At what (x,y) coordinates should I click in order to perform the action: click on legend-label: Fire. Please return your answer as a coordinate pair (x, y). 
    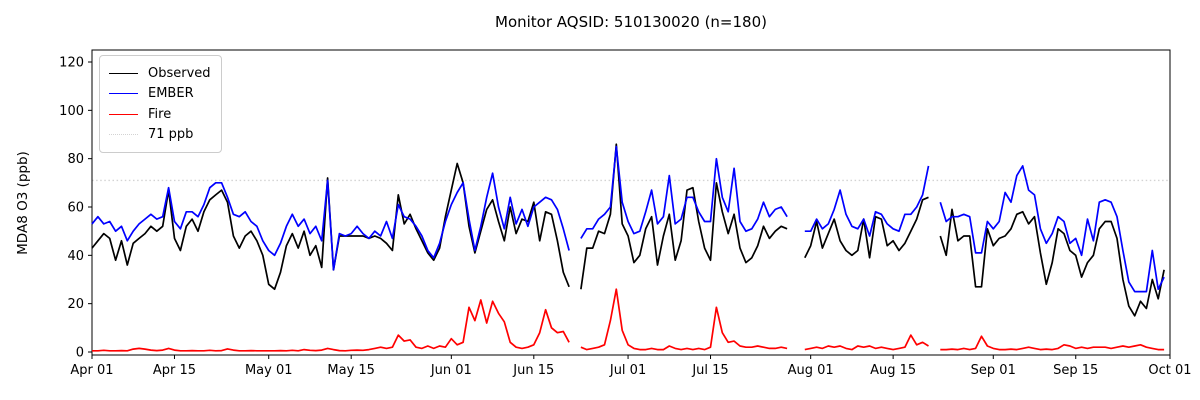
    Looking at the image, I should click on (160, 114).